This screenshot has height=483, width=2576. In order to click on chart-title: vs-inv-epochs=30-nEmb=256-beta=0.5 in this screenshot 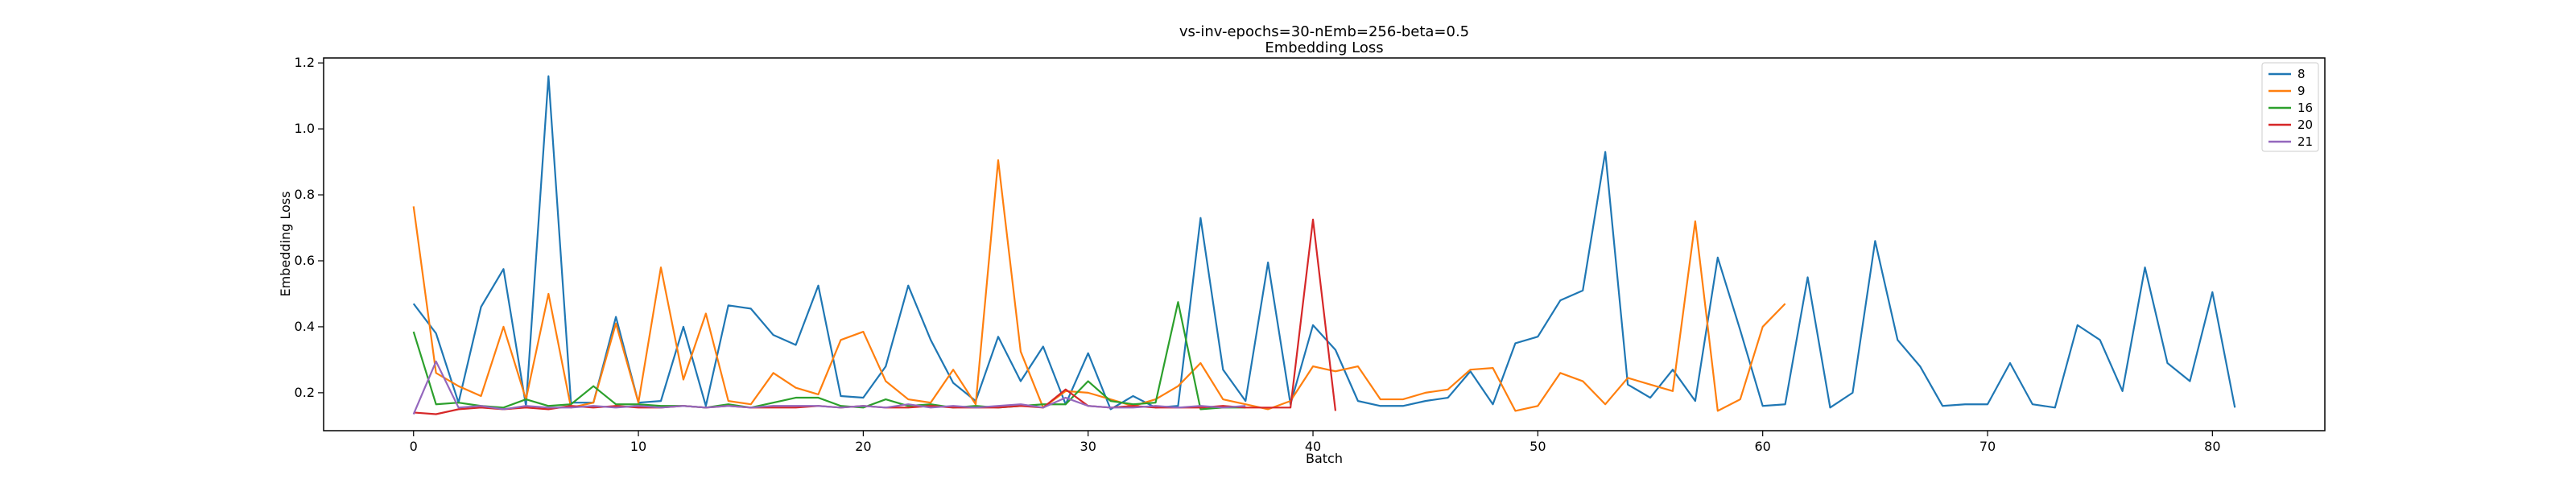, I will do `click(1324, 31)`.